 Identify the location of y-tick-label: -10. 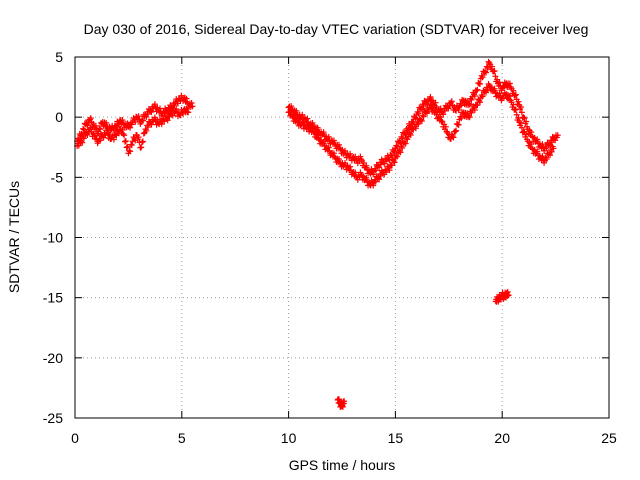
(53, 238).